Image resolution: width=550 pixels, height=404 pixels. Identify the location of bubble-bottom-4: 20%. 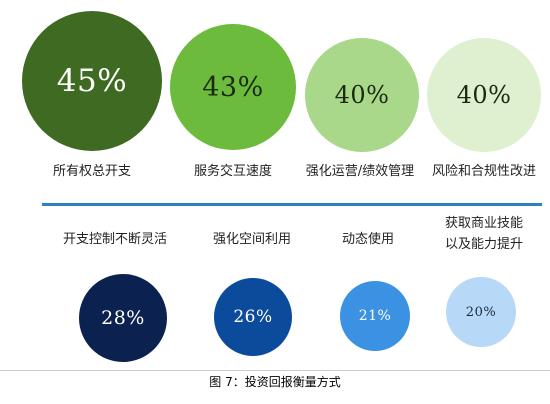
(481, 312).